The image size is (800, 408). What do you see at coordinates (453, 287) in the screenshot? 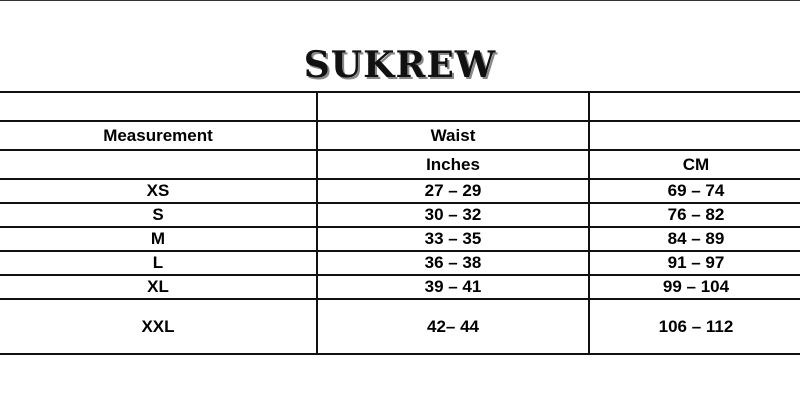
I see `inches-cell: 39 – 41` at bounding box center [453, 287].